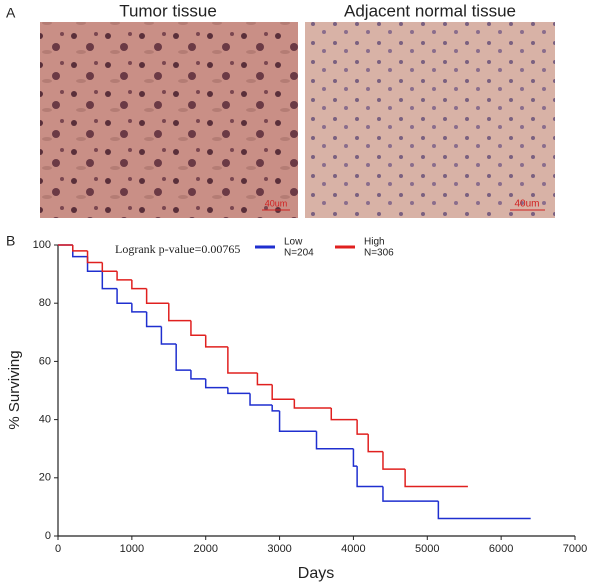 This screenshot has width=600, height=585. Describe the element at coordinates (205, 549) in the screenshot. I see `x-tick-label: 2000` at that location.